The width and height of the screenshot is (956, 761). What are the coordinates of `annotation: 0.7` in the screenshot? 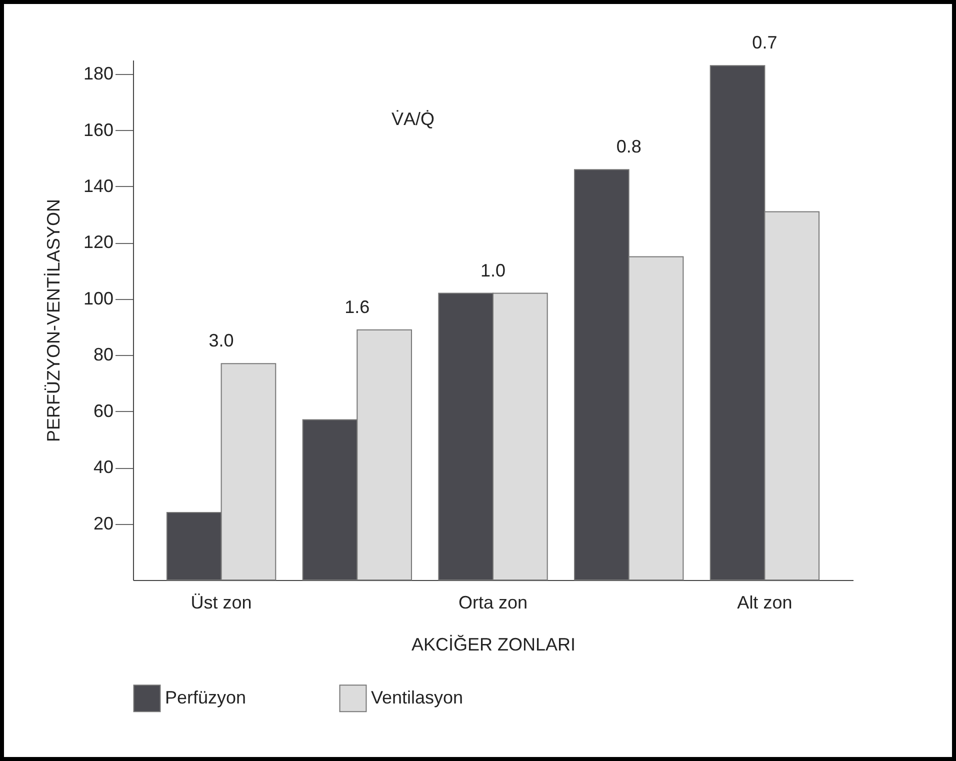 It's located at (765, 42).